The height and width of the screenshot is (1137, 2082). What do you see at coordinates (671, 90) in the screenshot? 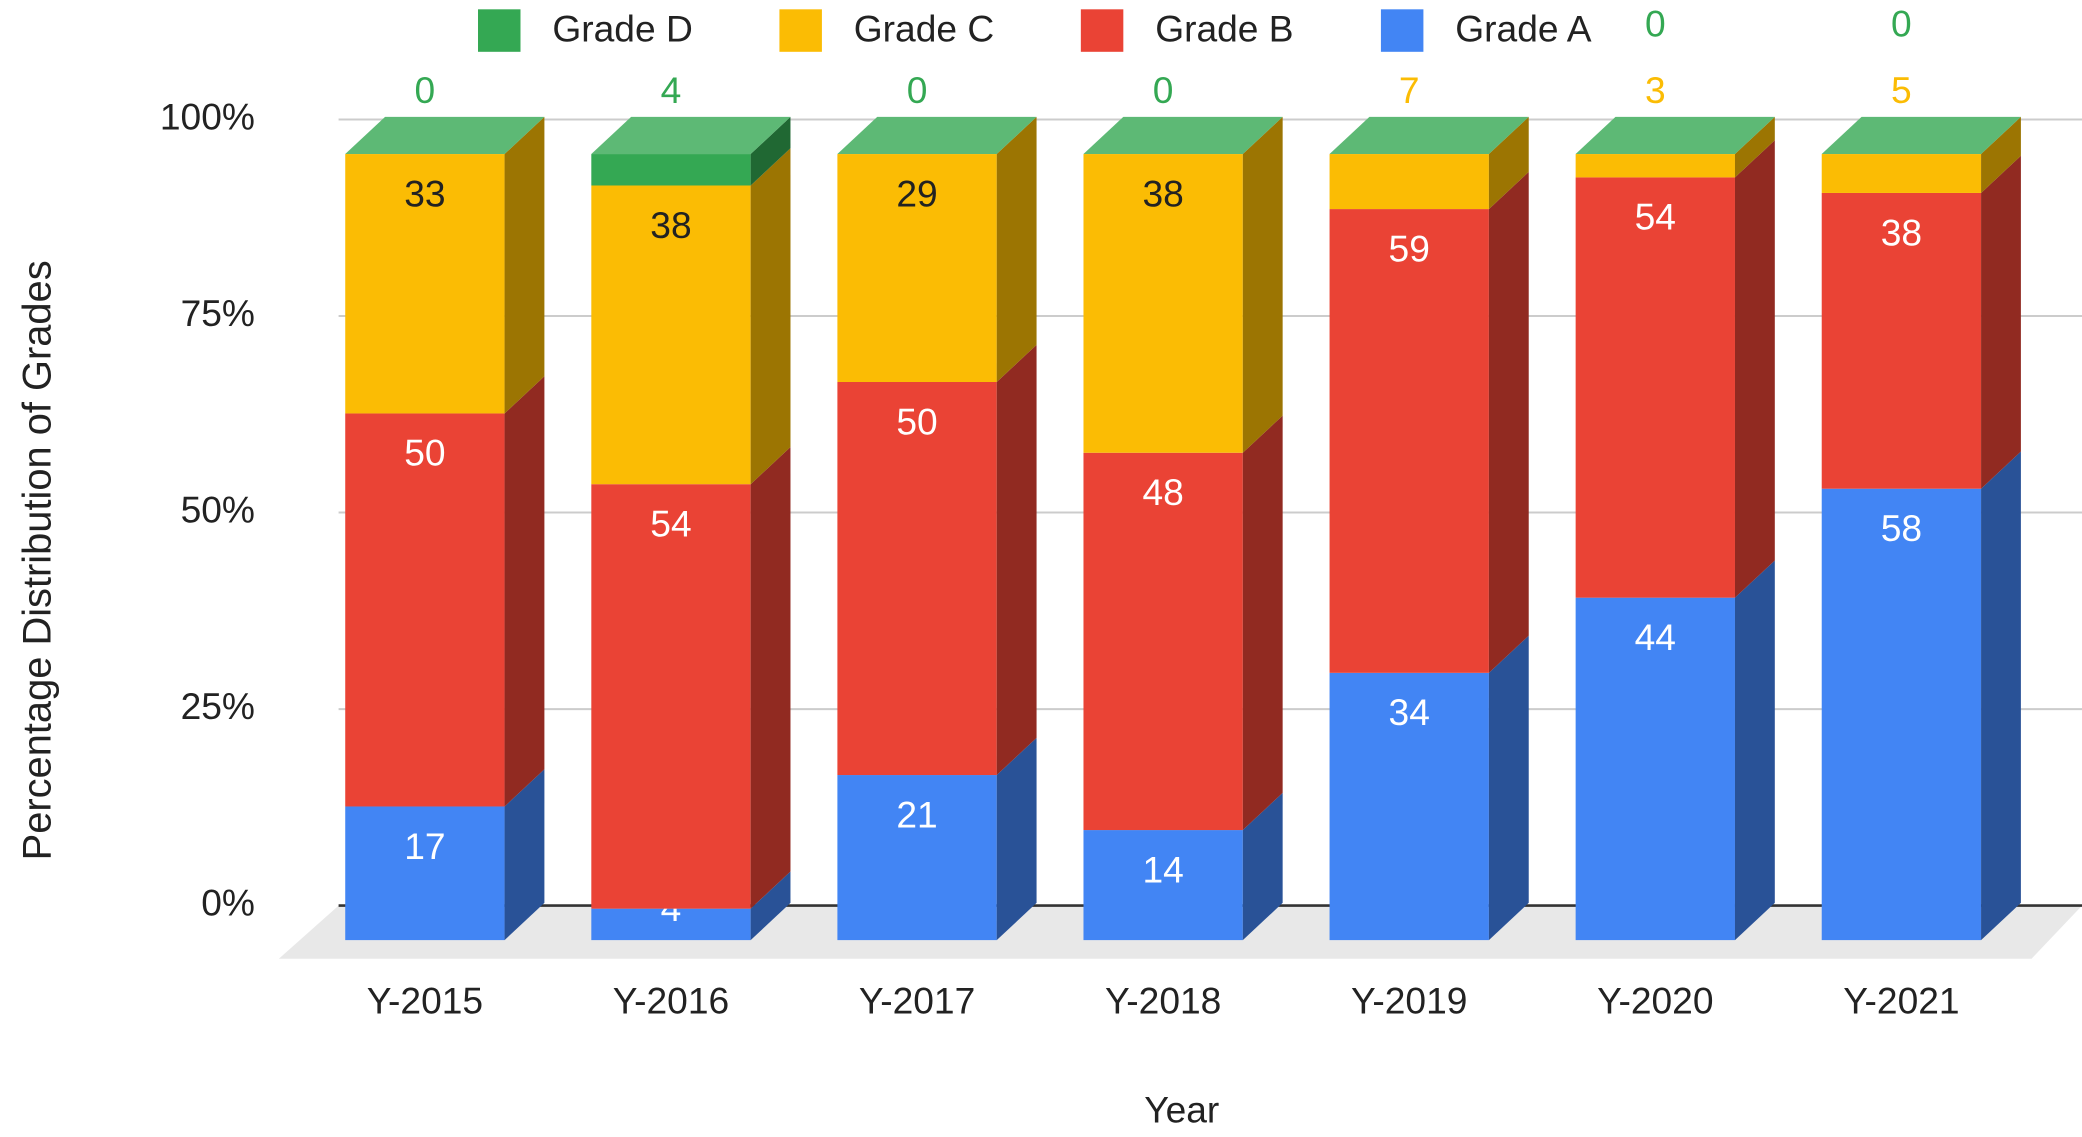
I see `data-label: 4` at bounding box center [671, 90].